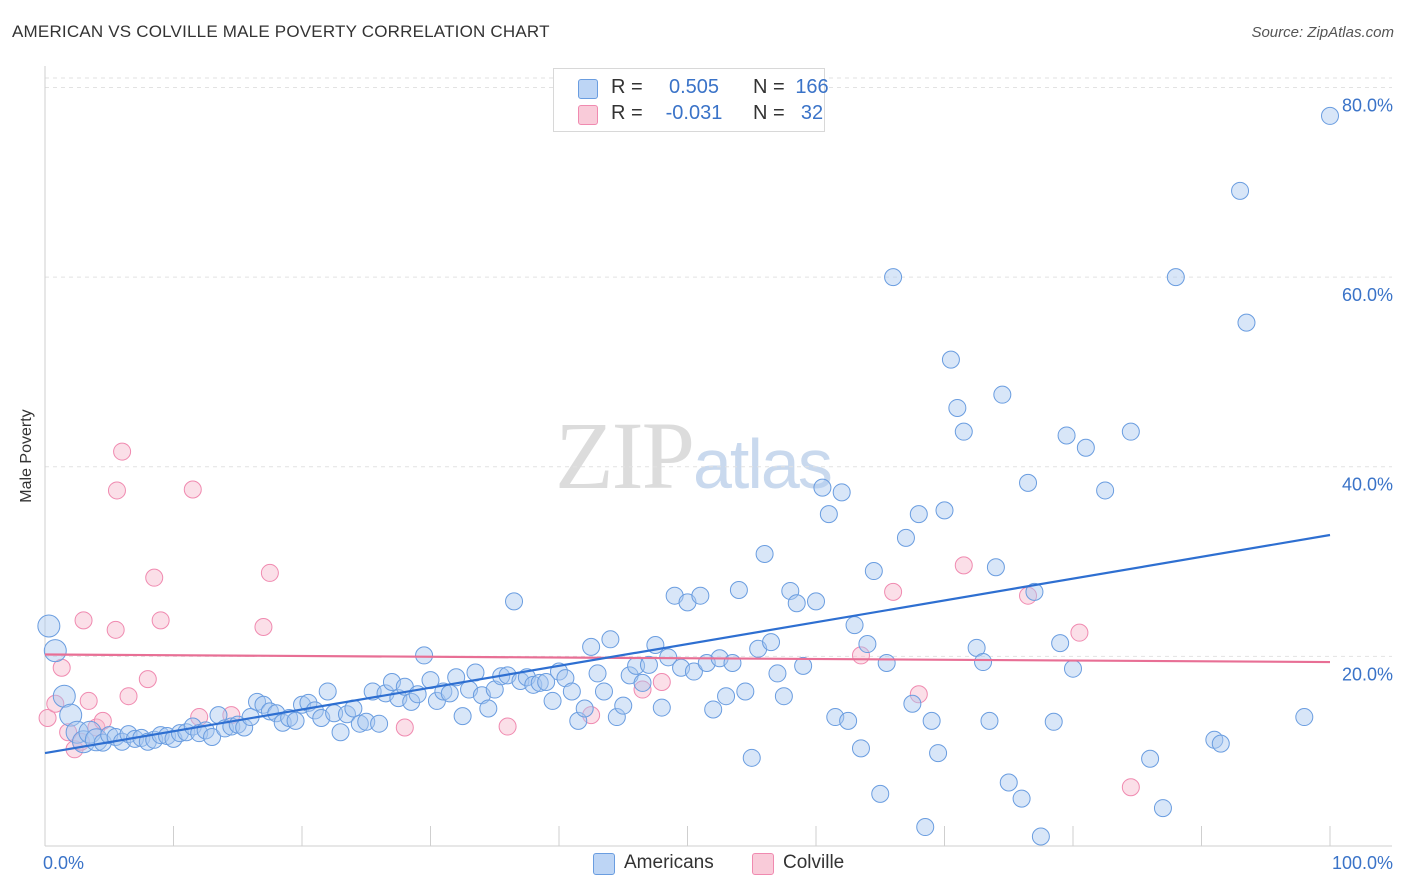 This screenshot has height=892, width=1406. I want to click on y-tick-label: 40.0%, so click(1367, 485).